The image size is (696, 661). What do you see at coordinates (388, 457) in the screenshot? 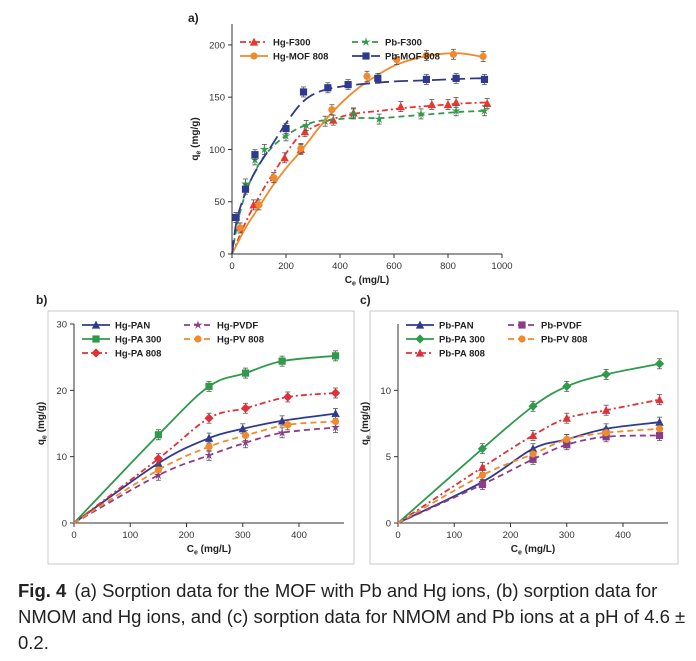
I see `y-tick-label: 5` at bounding box center [388, 457].